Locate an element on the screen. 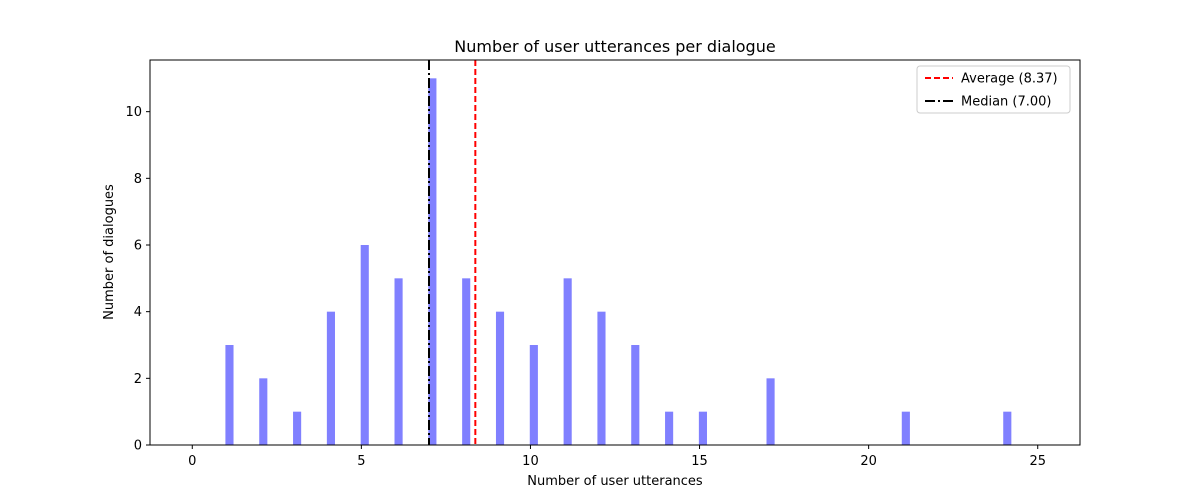 This screenshot has height=500, width=1200. y-tick-label: 0 is located at coordinates (138, 446).